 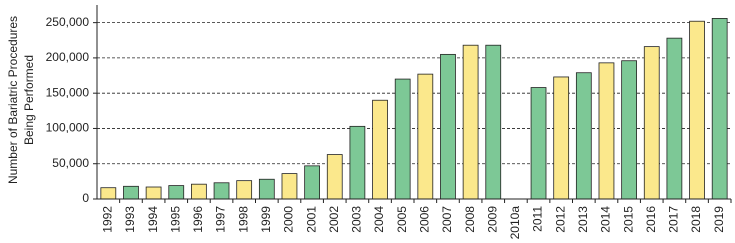 What do you see at coordinates (334, 219) in the screenshot?
I see `x-tick-label: 2002` at bounding box center [334, 219].